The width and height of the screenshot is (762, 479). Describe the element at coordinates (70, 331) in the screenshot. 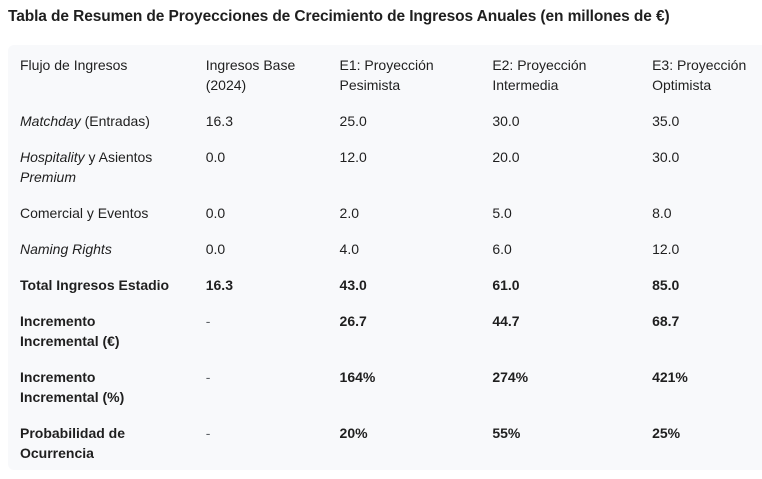

I see `row-label: Incremento Incremental (€)` at that location.